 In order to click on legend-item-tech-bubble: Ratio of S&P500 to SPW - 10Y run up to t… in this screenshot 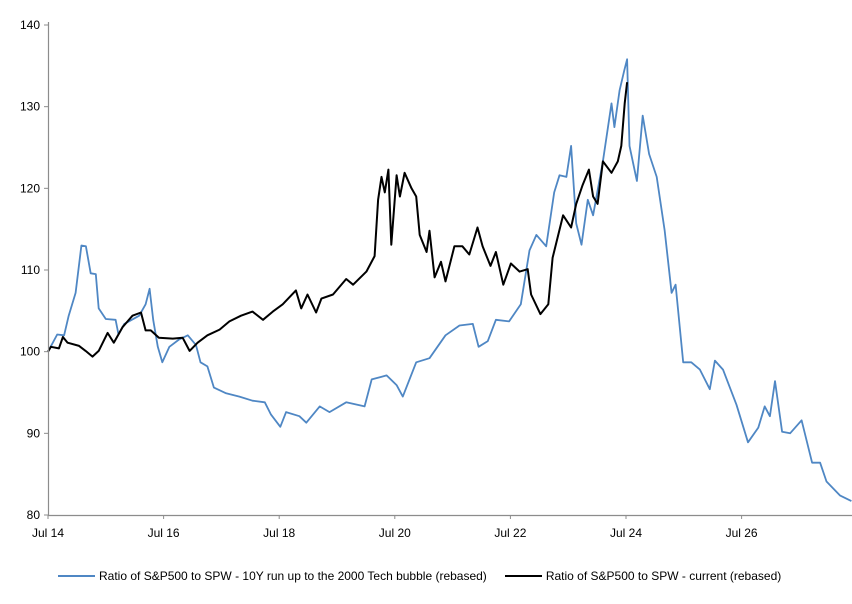, I will do `click(272, 576)`.